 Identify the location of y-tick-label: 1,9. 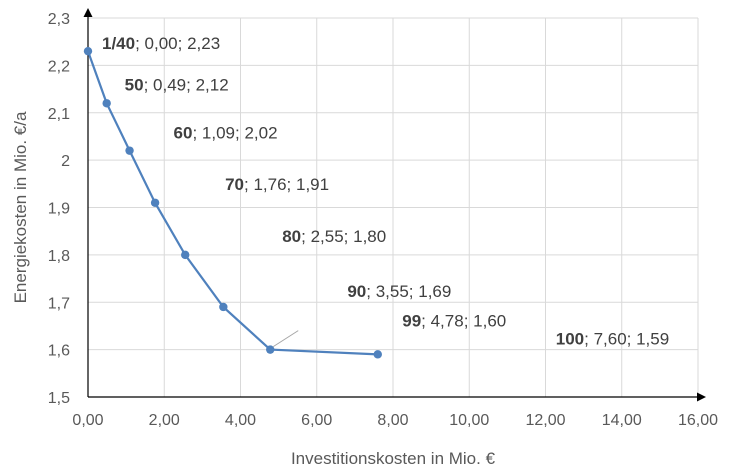
(59, 209).